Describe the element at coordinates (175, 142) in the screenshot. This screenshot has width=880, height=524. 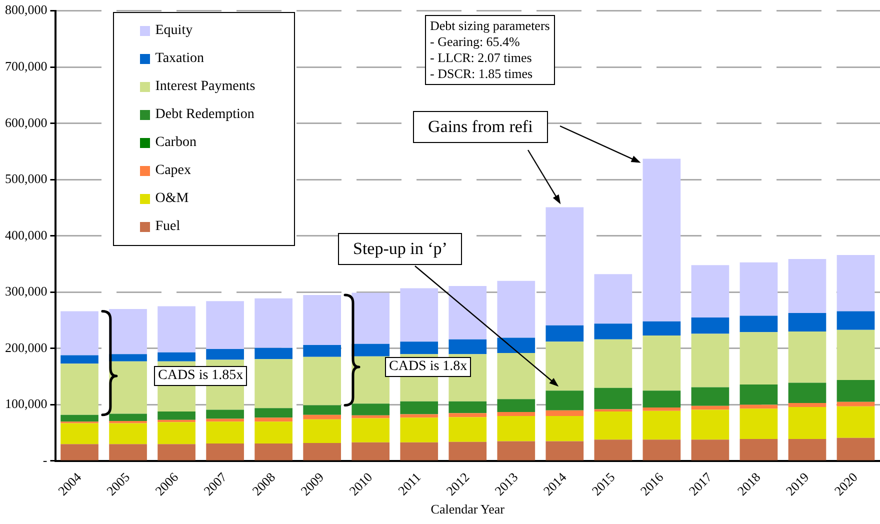
I see `legend-label: Carbon` at that location.